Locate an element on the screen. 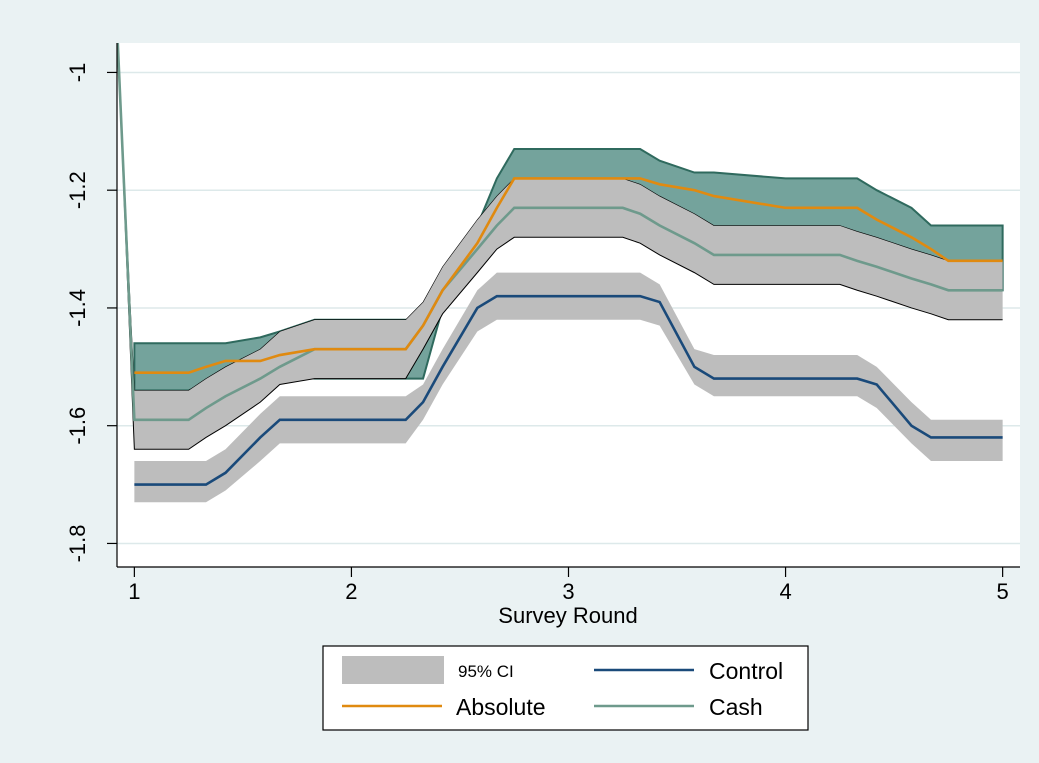 The width and height of the screenshot is (1039, 763). x-tick-label: 2 is located at coordinates (351, 591).